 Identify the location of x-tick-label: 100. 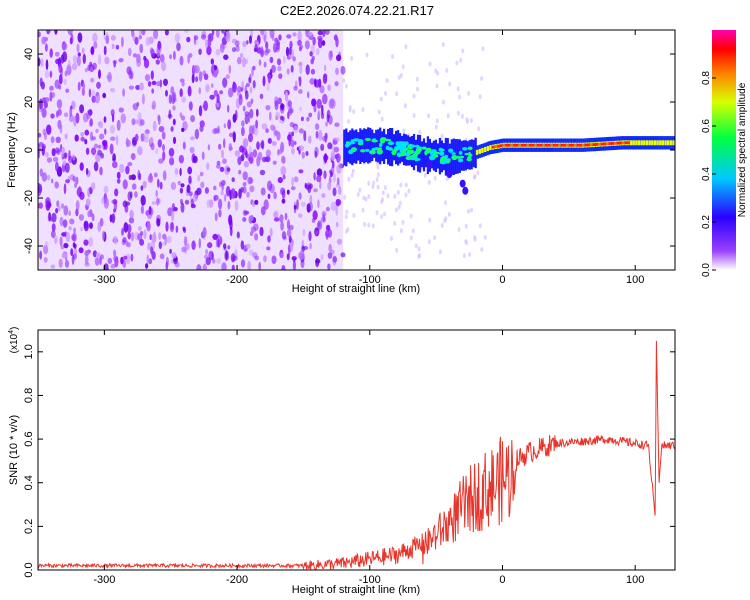
(635, 280).